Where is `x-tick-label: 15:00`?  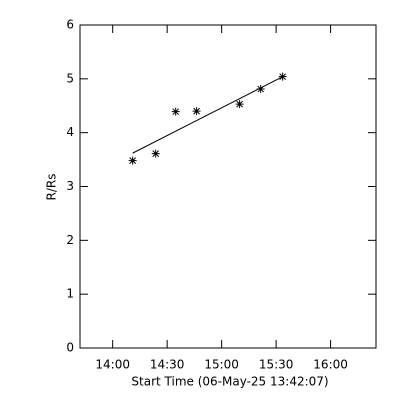 x-tick-label: 15:00 is located at coordinates (221, 365).